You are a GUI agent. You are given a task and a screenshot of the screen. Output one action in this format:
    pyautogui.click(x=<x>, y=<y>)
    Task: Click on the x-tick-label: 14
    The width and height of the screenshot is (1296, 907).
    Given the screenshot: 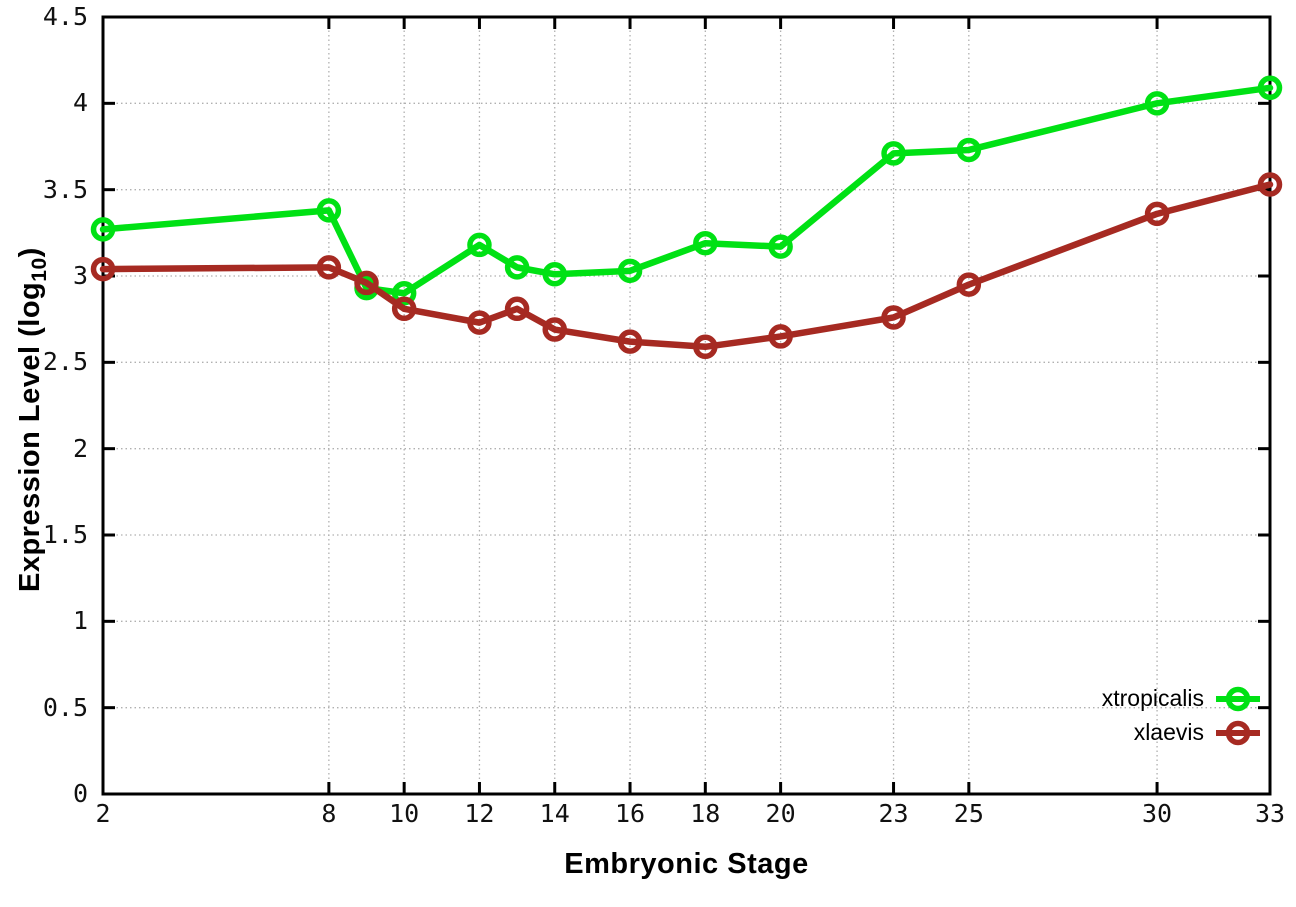 What is the action you would take?
    pyautogui.click(x=554, y=813)
    